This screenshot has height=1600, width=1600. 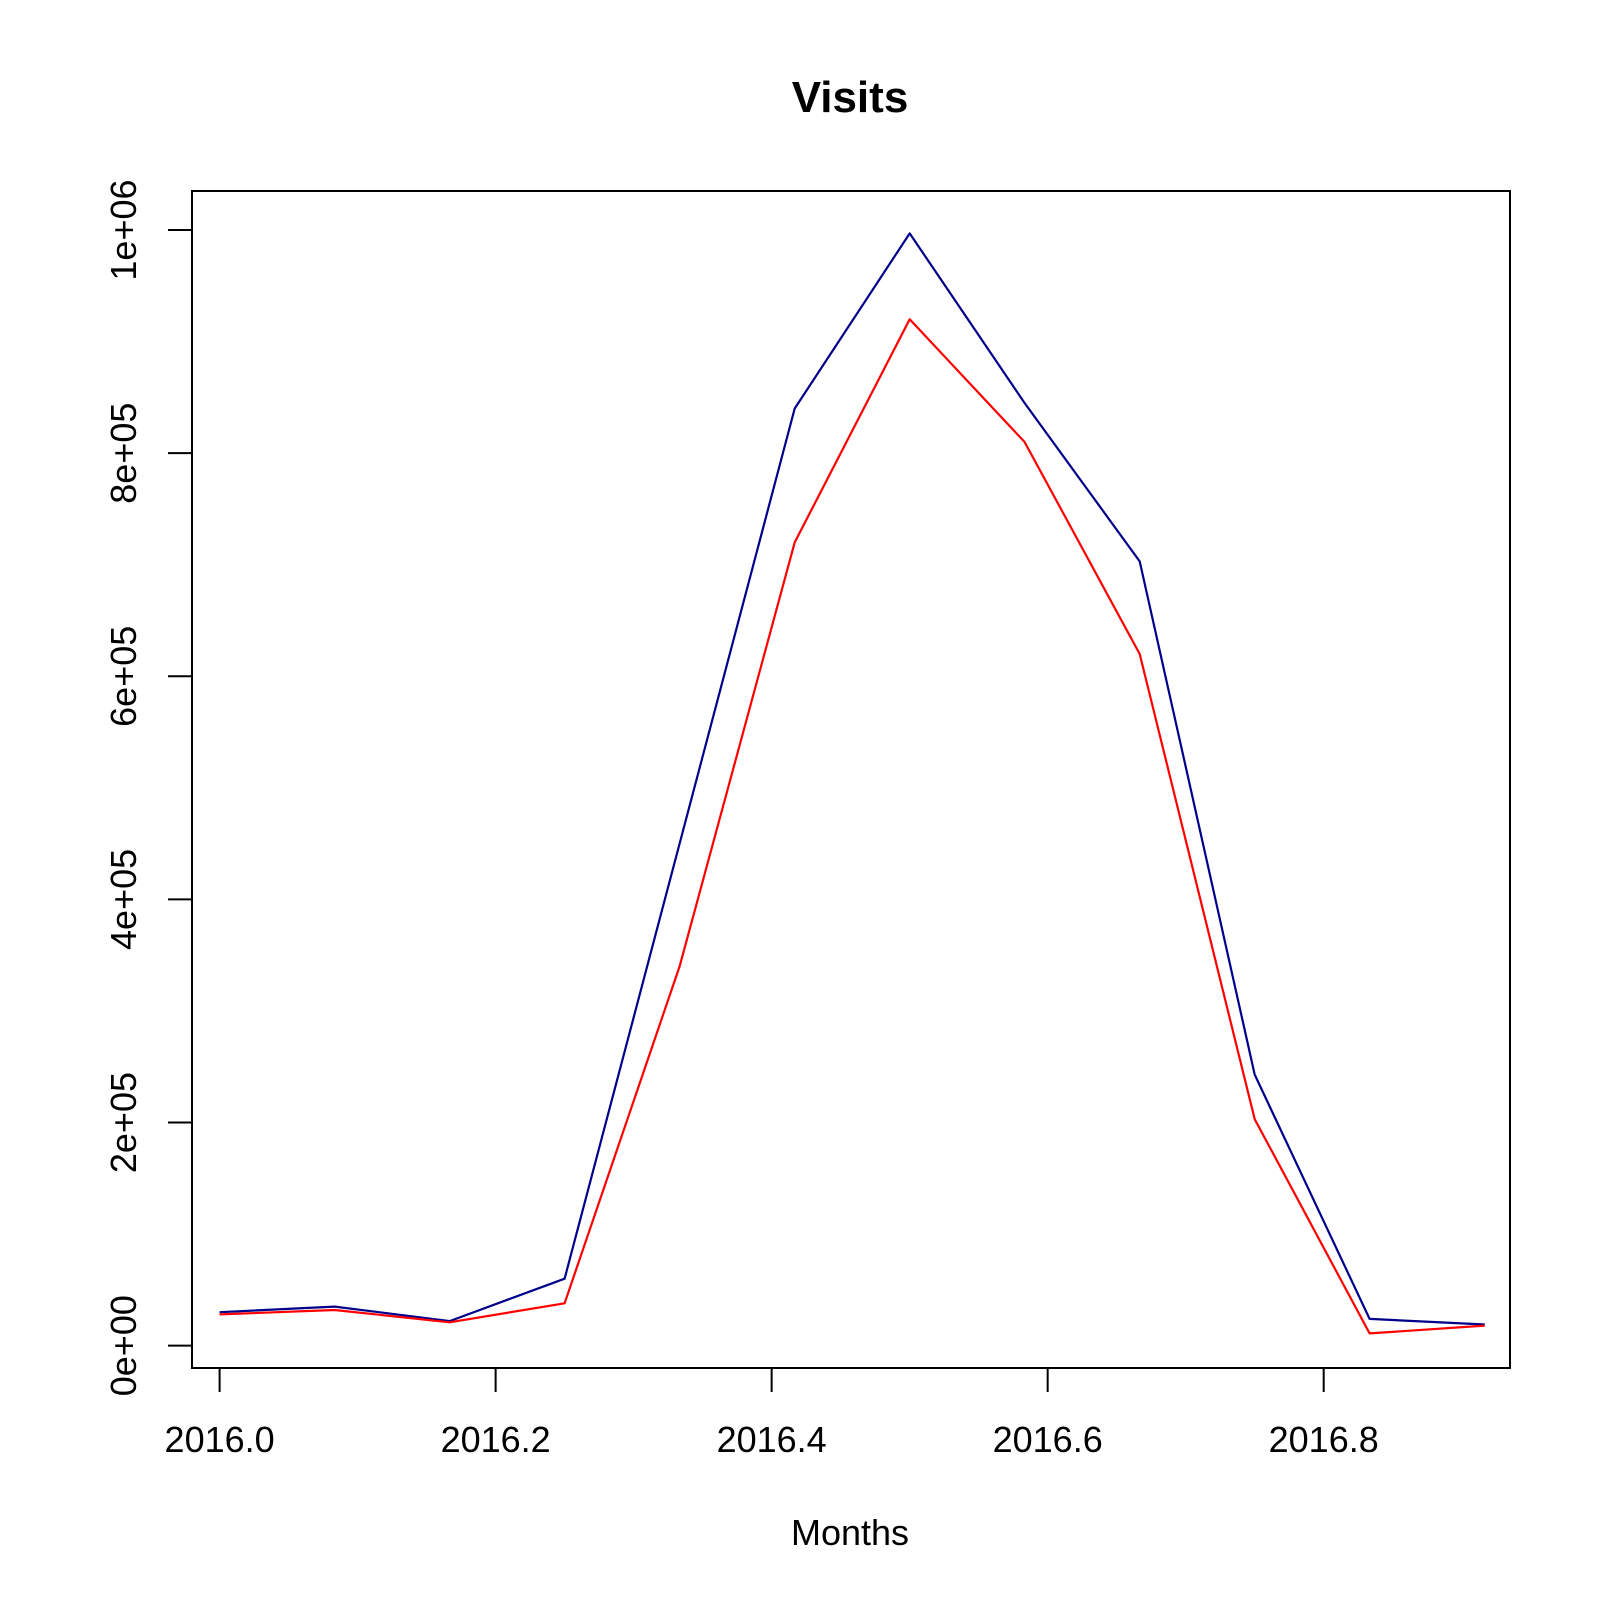 What do you see at coordinates (496, 1439) in the screenshot?
I see `x-tick-label: 2016.2` at bounding box center [496, 1439].